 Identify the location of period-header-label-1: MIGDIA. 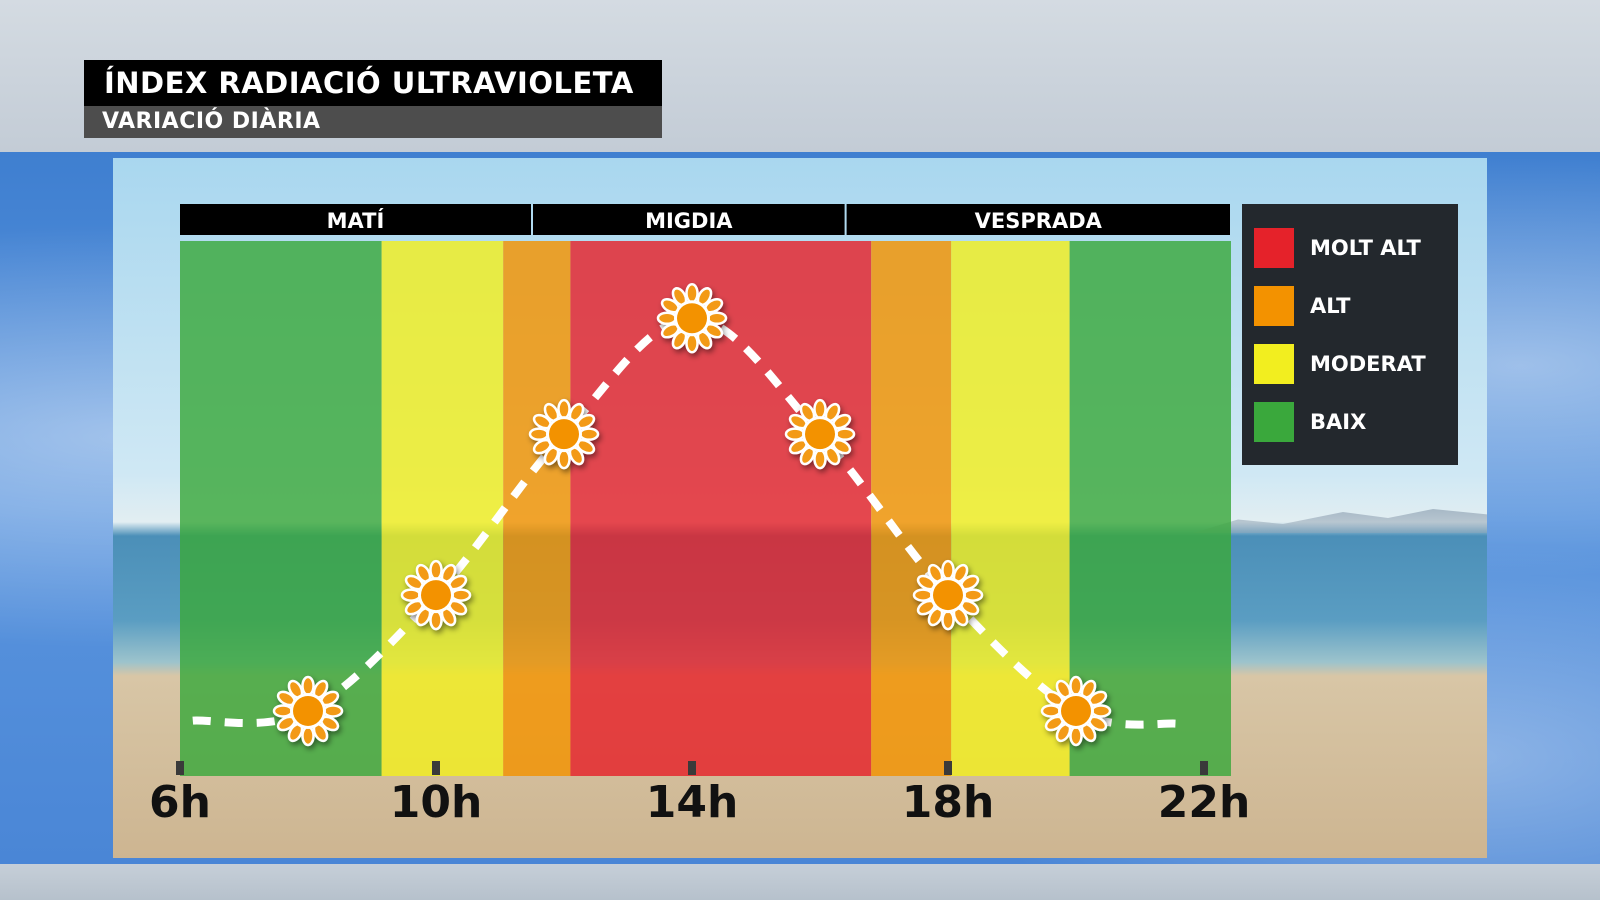
(689, 221).